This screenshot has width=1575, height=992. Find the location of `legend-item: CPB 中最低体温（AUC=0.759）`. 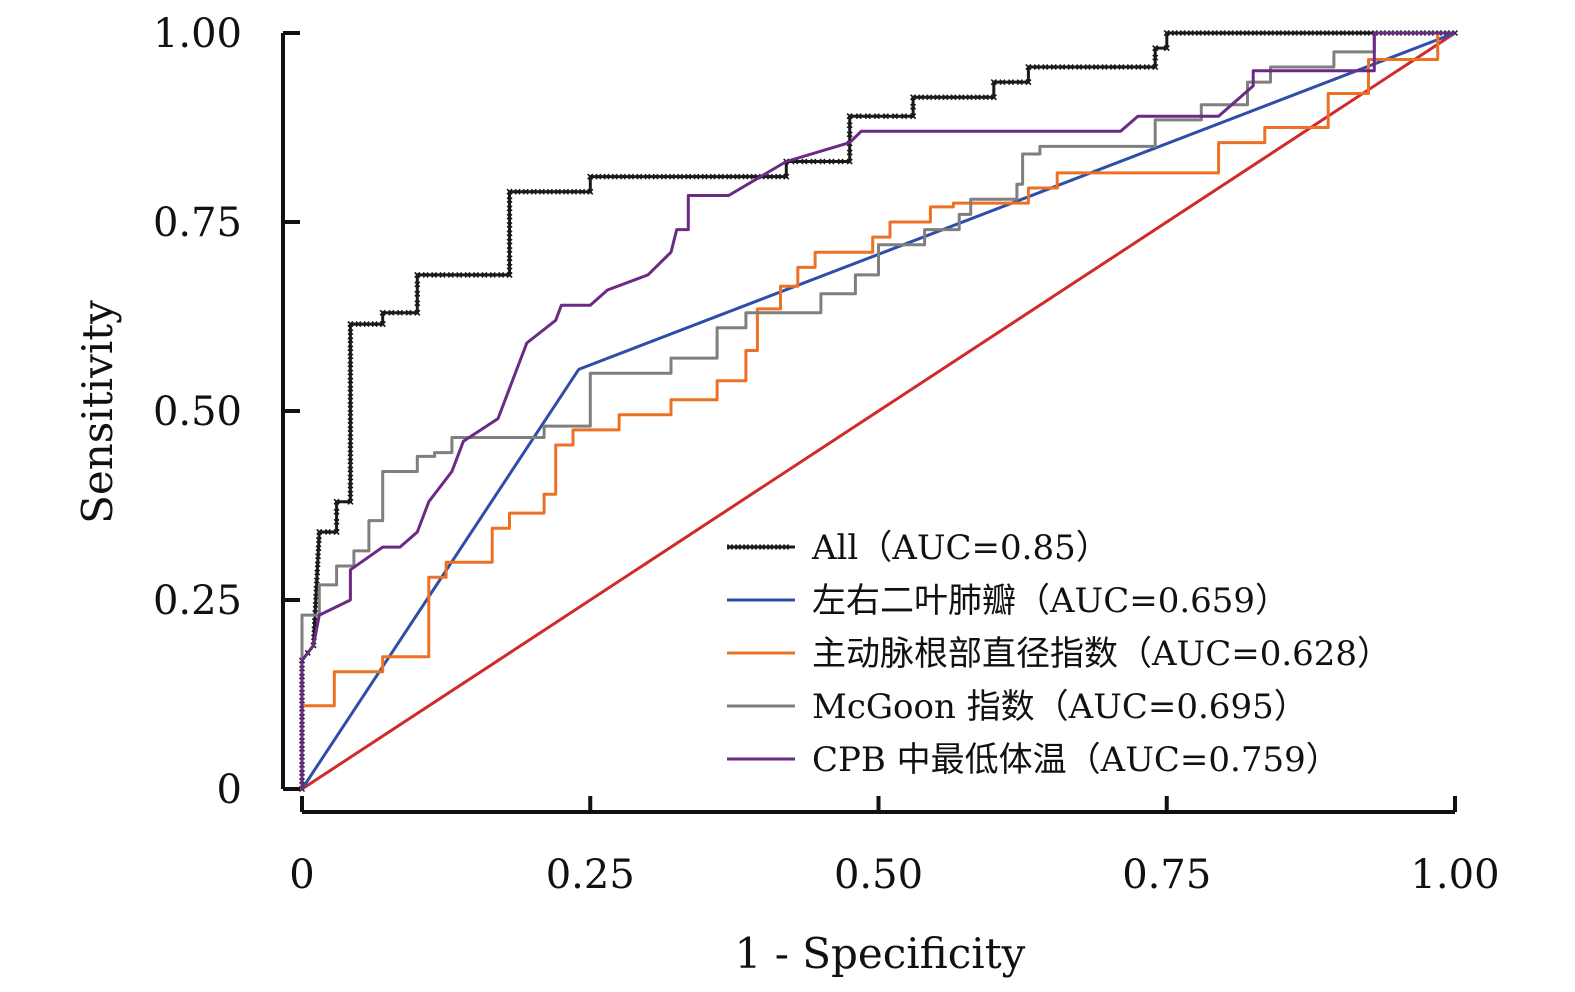

legend-item: CPB 中最低体温（AUC=0.759） is located at coordinates (1033, 760).